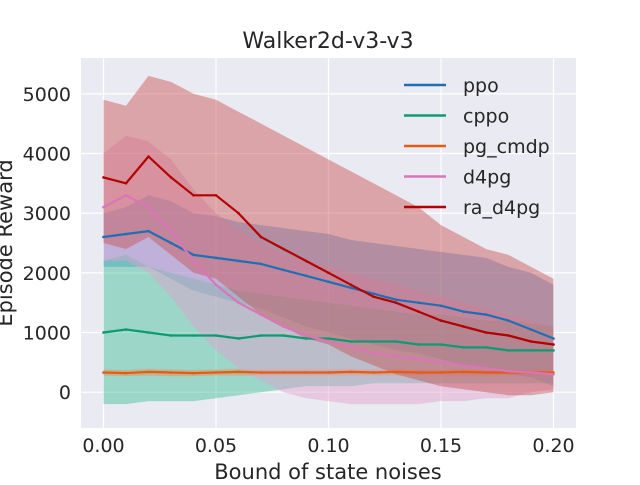  What do you see at coordinates (216, 446) in the screenshot?
I see `x-tick-label: 0.05` at bounding box center [216, 446].